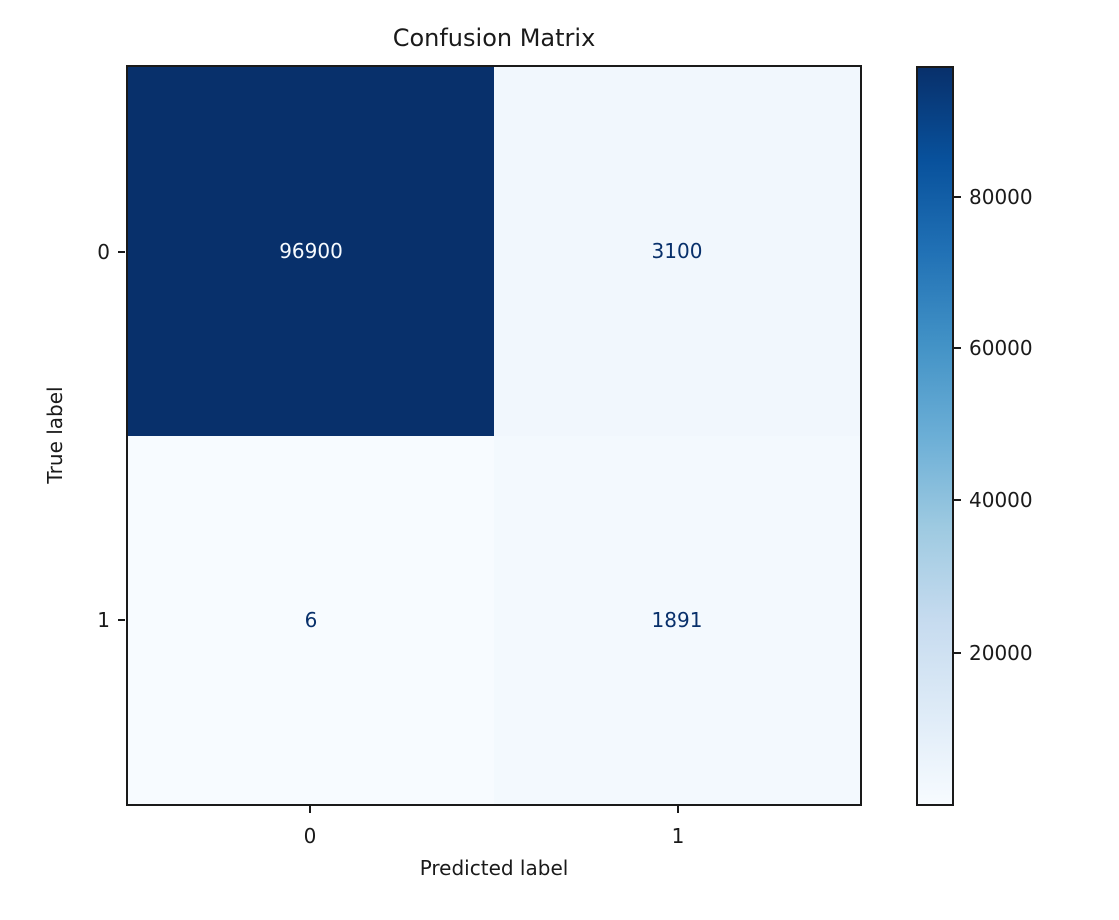 Image resolution: width=1119 pixels, height=920 pixels. I want to click on matrix-cell-true0-pred1: 3100, so click(677, 251).